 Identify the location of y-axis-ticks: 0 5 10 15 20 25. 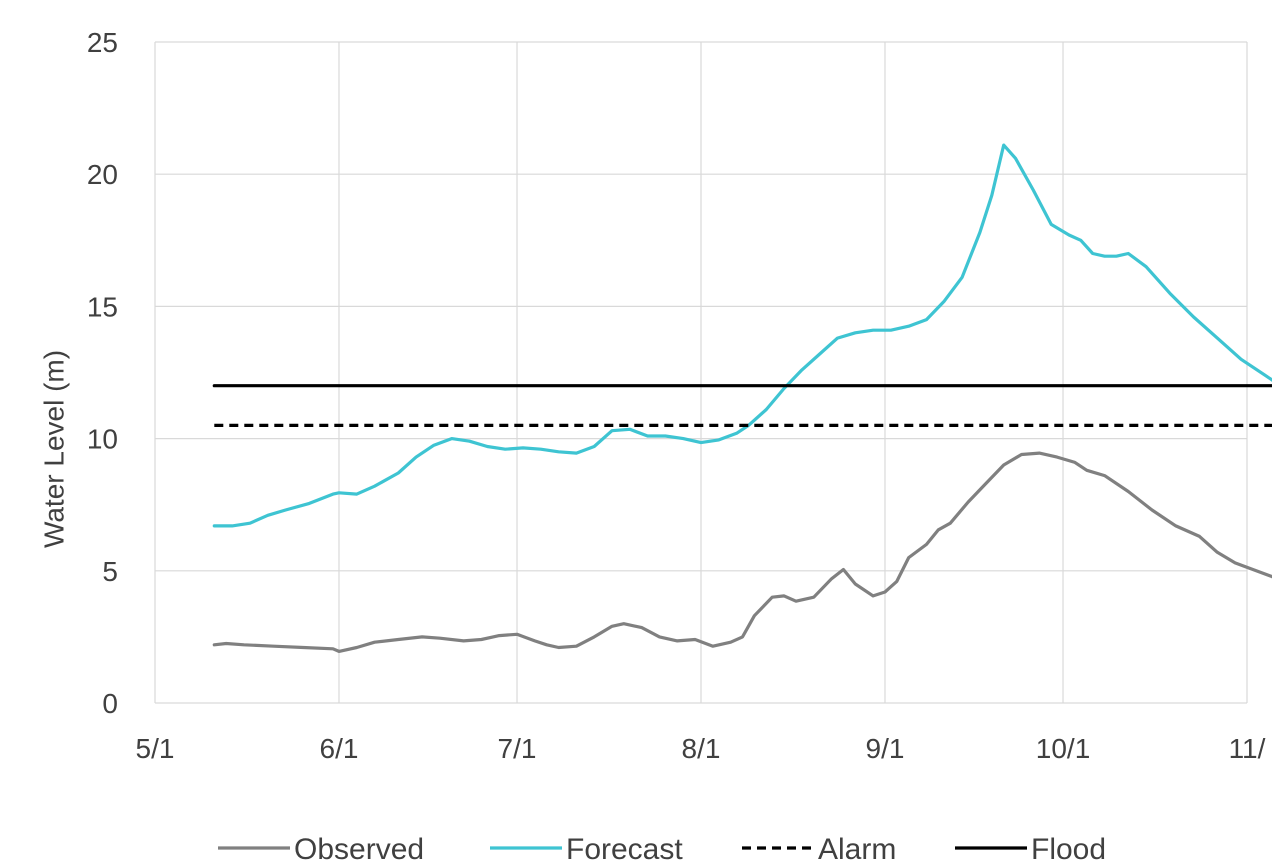
(102, 373).